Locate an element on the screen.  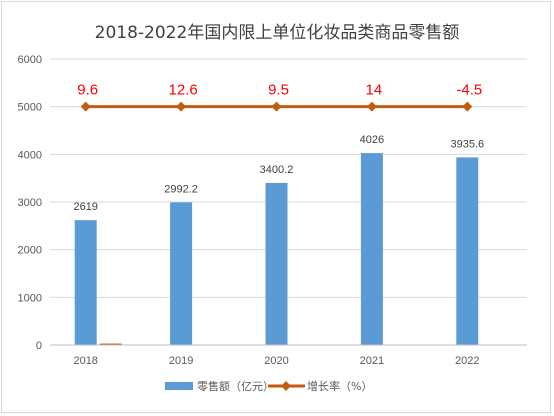
bar-2020 is located at coordinates (276, 263).